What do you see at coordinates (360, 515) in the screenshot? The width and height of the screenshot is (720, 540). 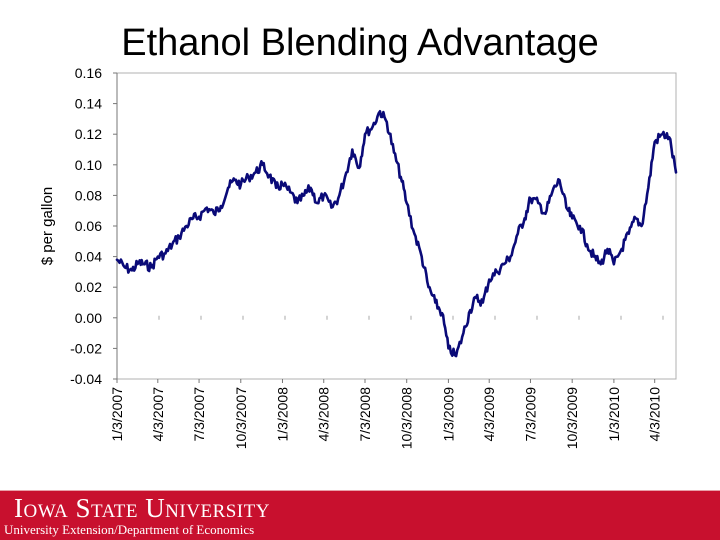 I see `footer-bar` at bounding box center [360, 515].